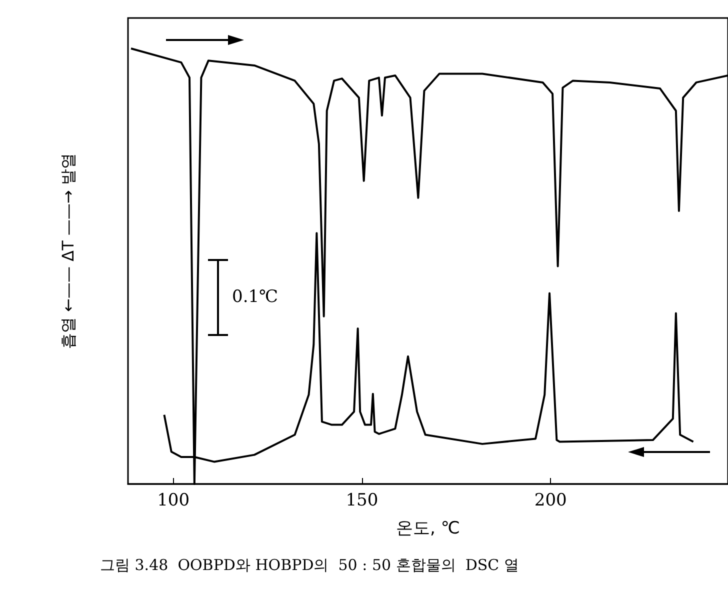 This screenshot has width=728, height=590. What do you see at coordinates (173, 500) in the screenshot?
I see `x-tick-label: 100` at bounding box center [173, 500].